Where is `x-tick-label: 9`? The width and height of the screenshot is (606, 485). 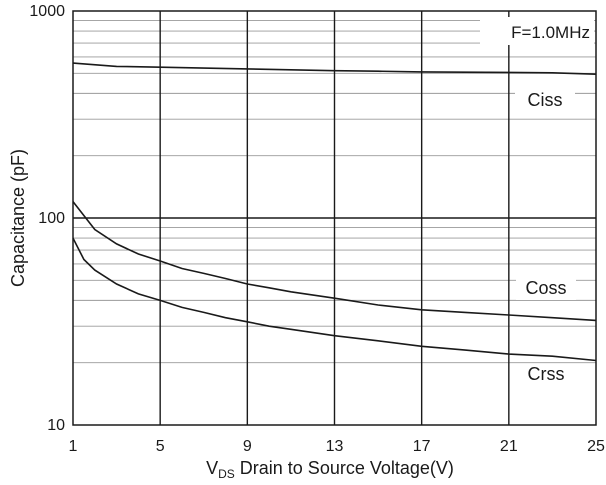
x-tick-label: 9 is located at coordinates (247, 446).